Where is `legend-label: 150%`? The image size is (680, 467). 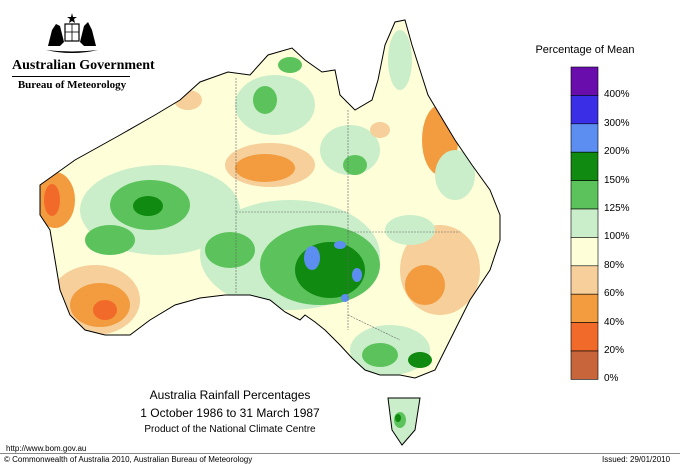 legend-label: 150% is located at coordinates (617, 180).